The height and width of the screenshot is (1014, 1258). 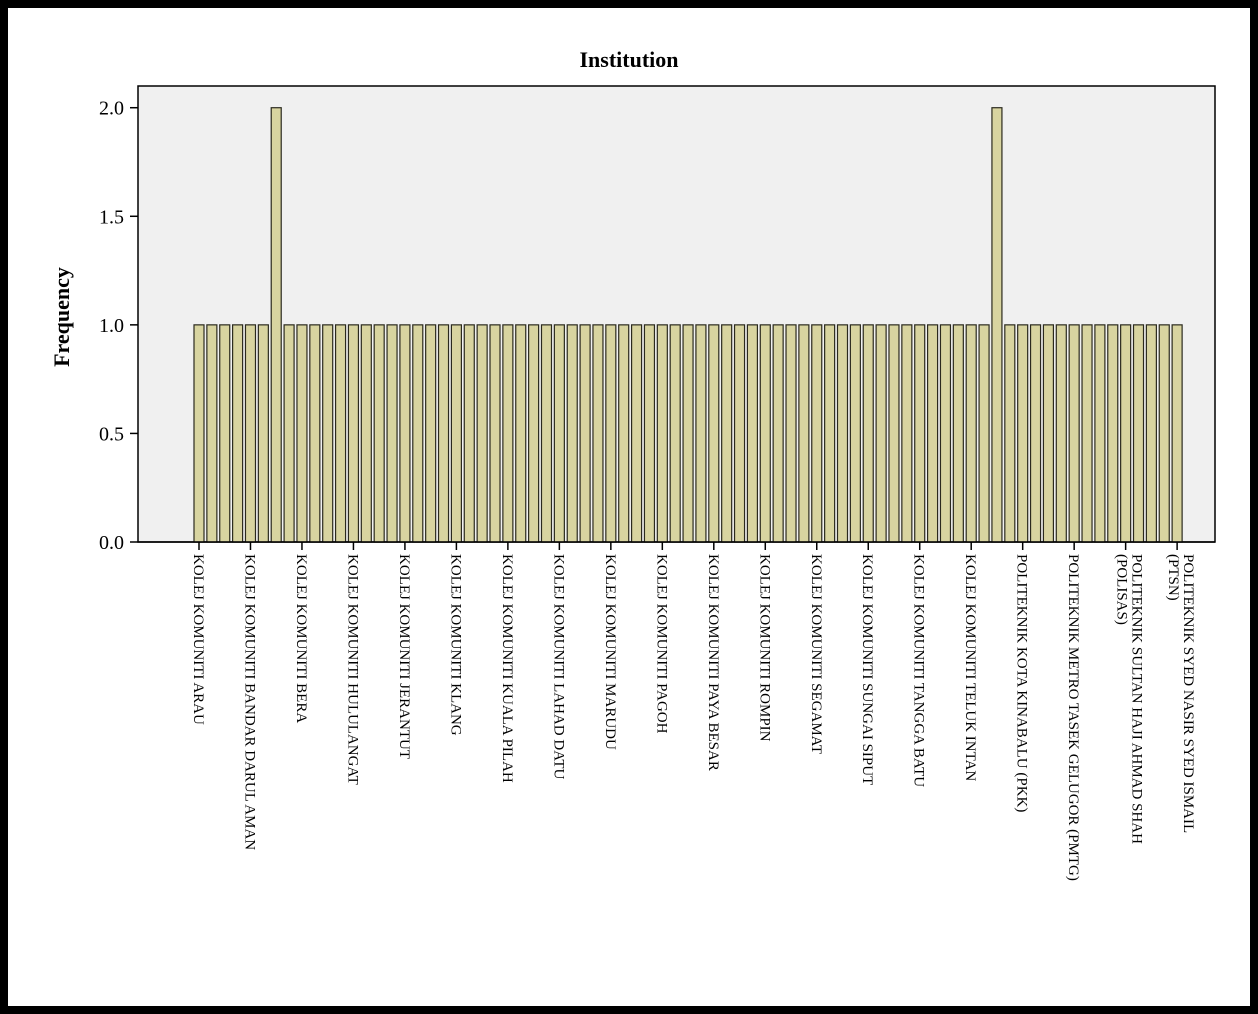 What do you see at coordinates (111, 543) in the screenshot?
I see `y-tick-label: 0.0` at bounding box center [111, 543].